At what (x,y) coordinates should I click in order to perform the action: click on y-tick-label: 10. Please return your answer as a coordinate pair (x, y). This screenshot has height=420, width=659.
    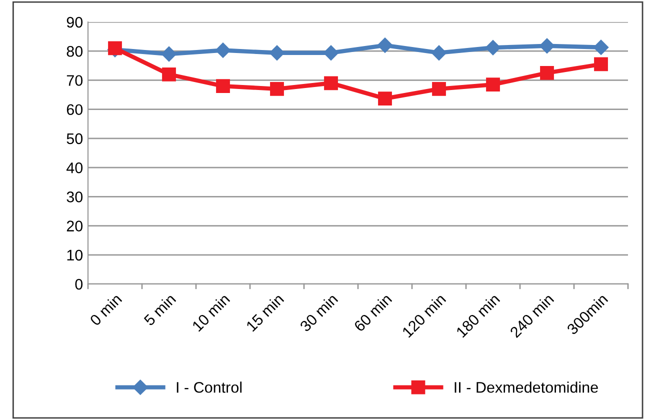
    Looking at the image, I should click on (75, 255).